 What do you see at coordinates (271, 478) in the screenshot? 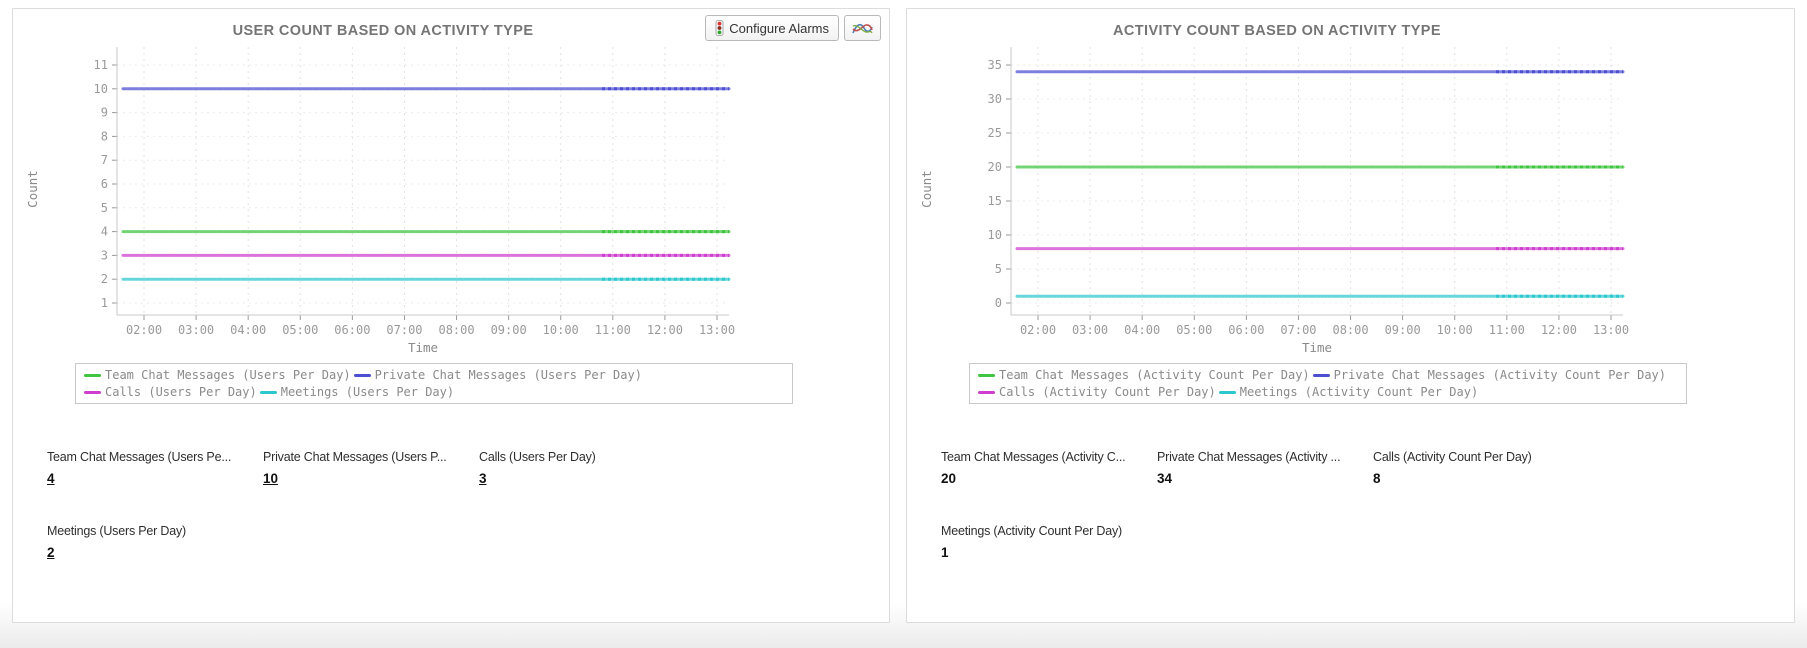
I see `stat-value-link: 10` at bounding box center [271, 478].